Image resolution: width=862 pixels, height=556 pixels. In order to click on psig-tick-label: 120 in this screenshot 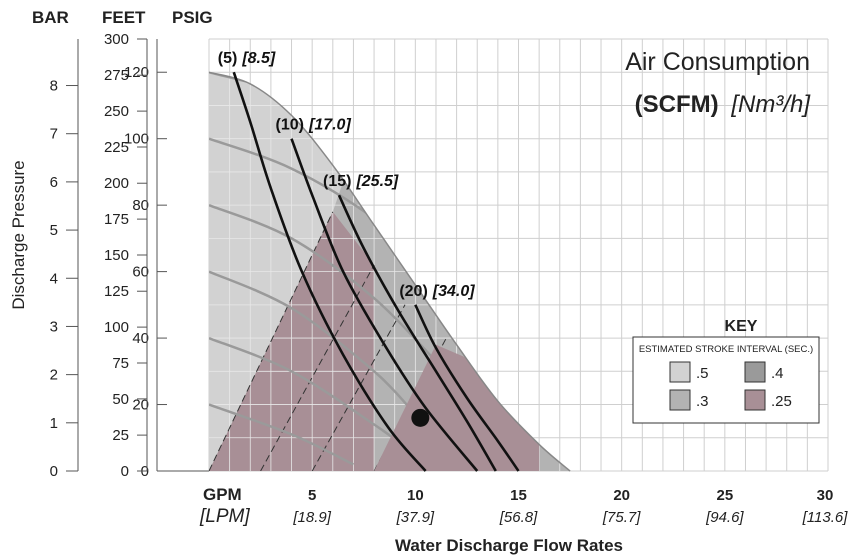, I will do `click(136, 72)`.